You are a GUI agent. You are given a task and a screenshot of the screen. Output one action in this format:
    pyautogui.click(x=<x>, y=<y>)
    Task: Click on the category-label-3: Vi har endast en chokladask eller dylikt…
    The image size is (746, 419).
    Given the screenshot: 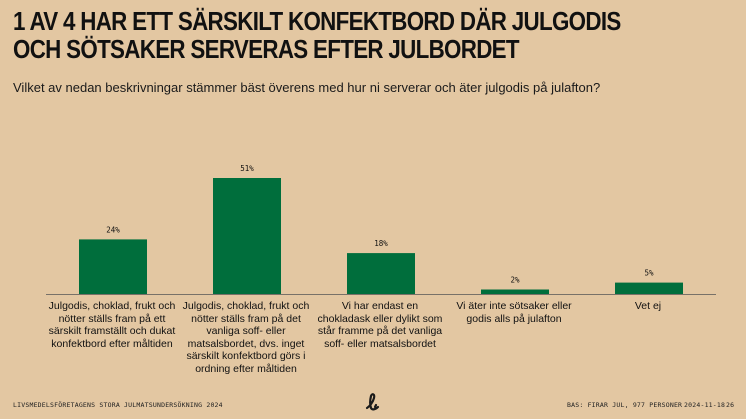 What is the action you would take?
    pyautogui.click(x=380, y=325)
    